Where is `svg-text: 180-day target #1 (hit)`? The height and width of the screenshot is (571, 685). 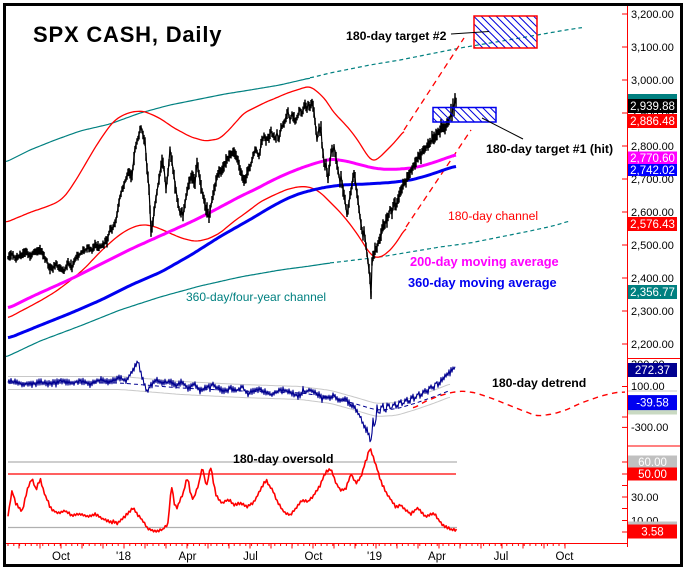 svg-text: 180-day target #1 (hit) is located at coordinates (549, 149).